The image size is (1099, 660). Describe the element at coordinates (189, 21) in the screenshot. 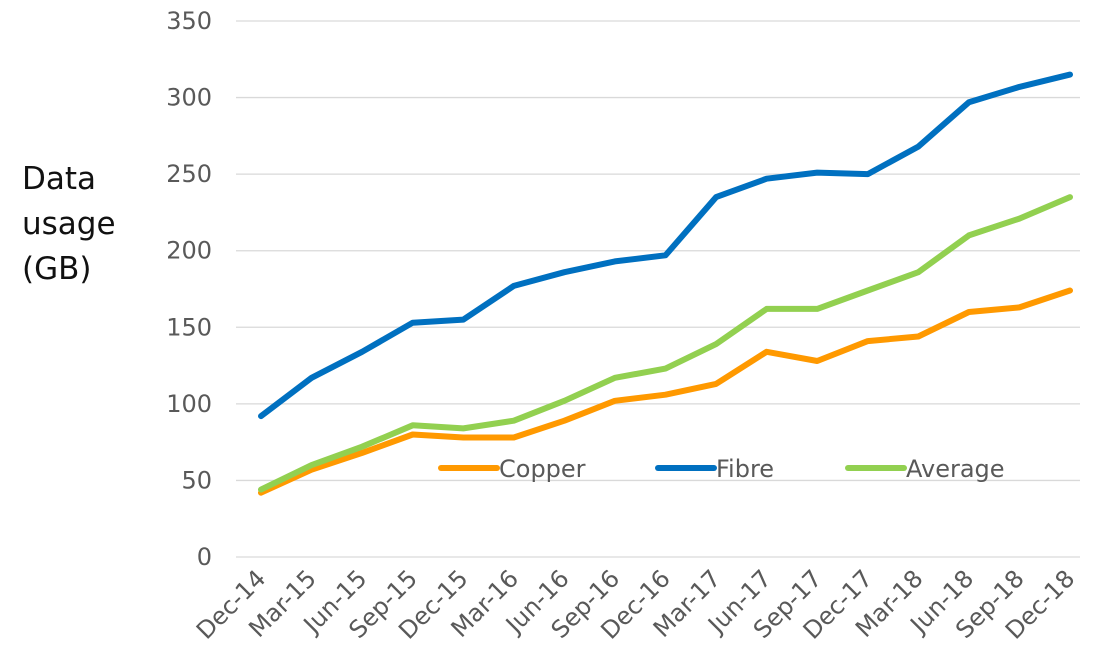

I see `y-tick-label-350: 350` at that location.